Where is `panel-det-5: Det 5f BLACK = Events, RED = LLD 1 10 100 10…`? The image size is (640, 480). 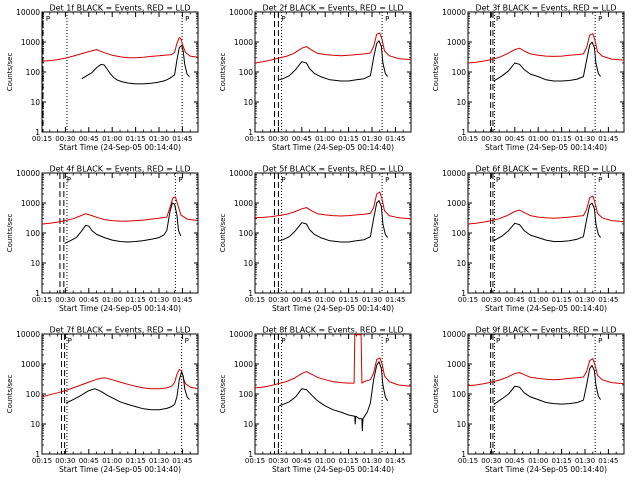 panel-det-5: Det 5f BLACK = Events, RED = LLD 1 10 100 10… is located at coordinates (315, 239).